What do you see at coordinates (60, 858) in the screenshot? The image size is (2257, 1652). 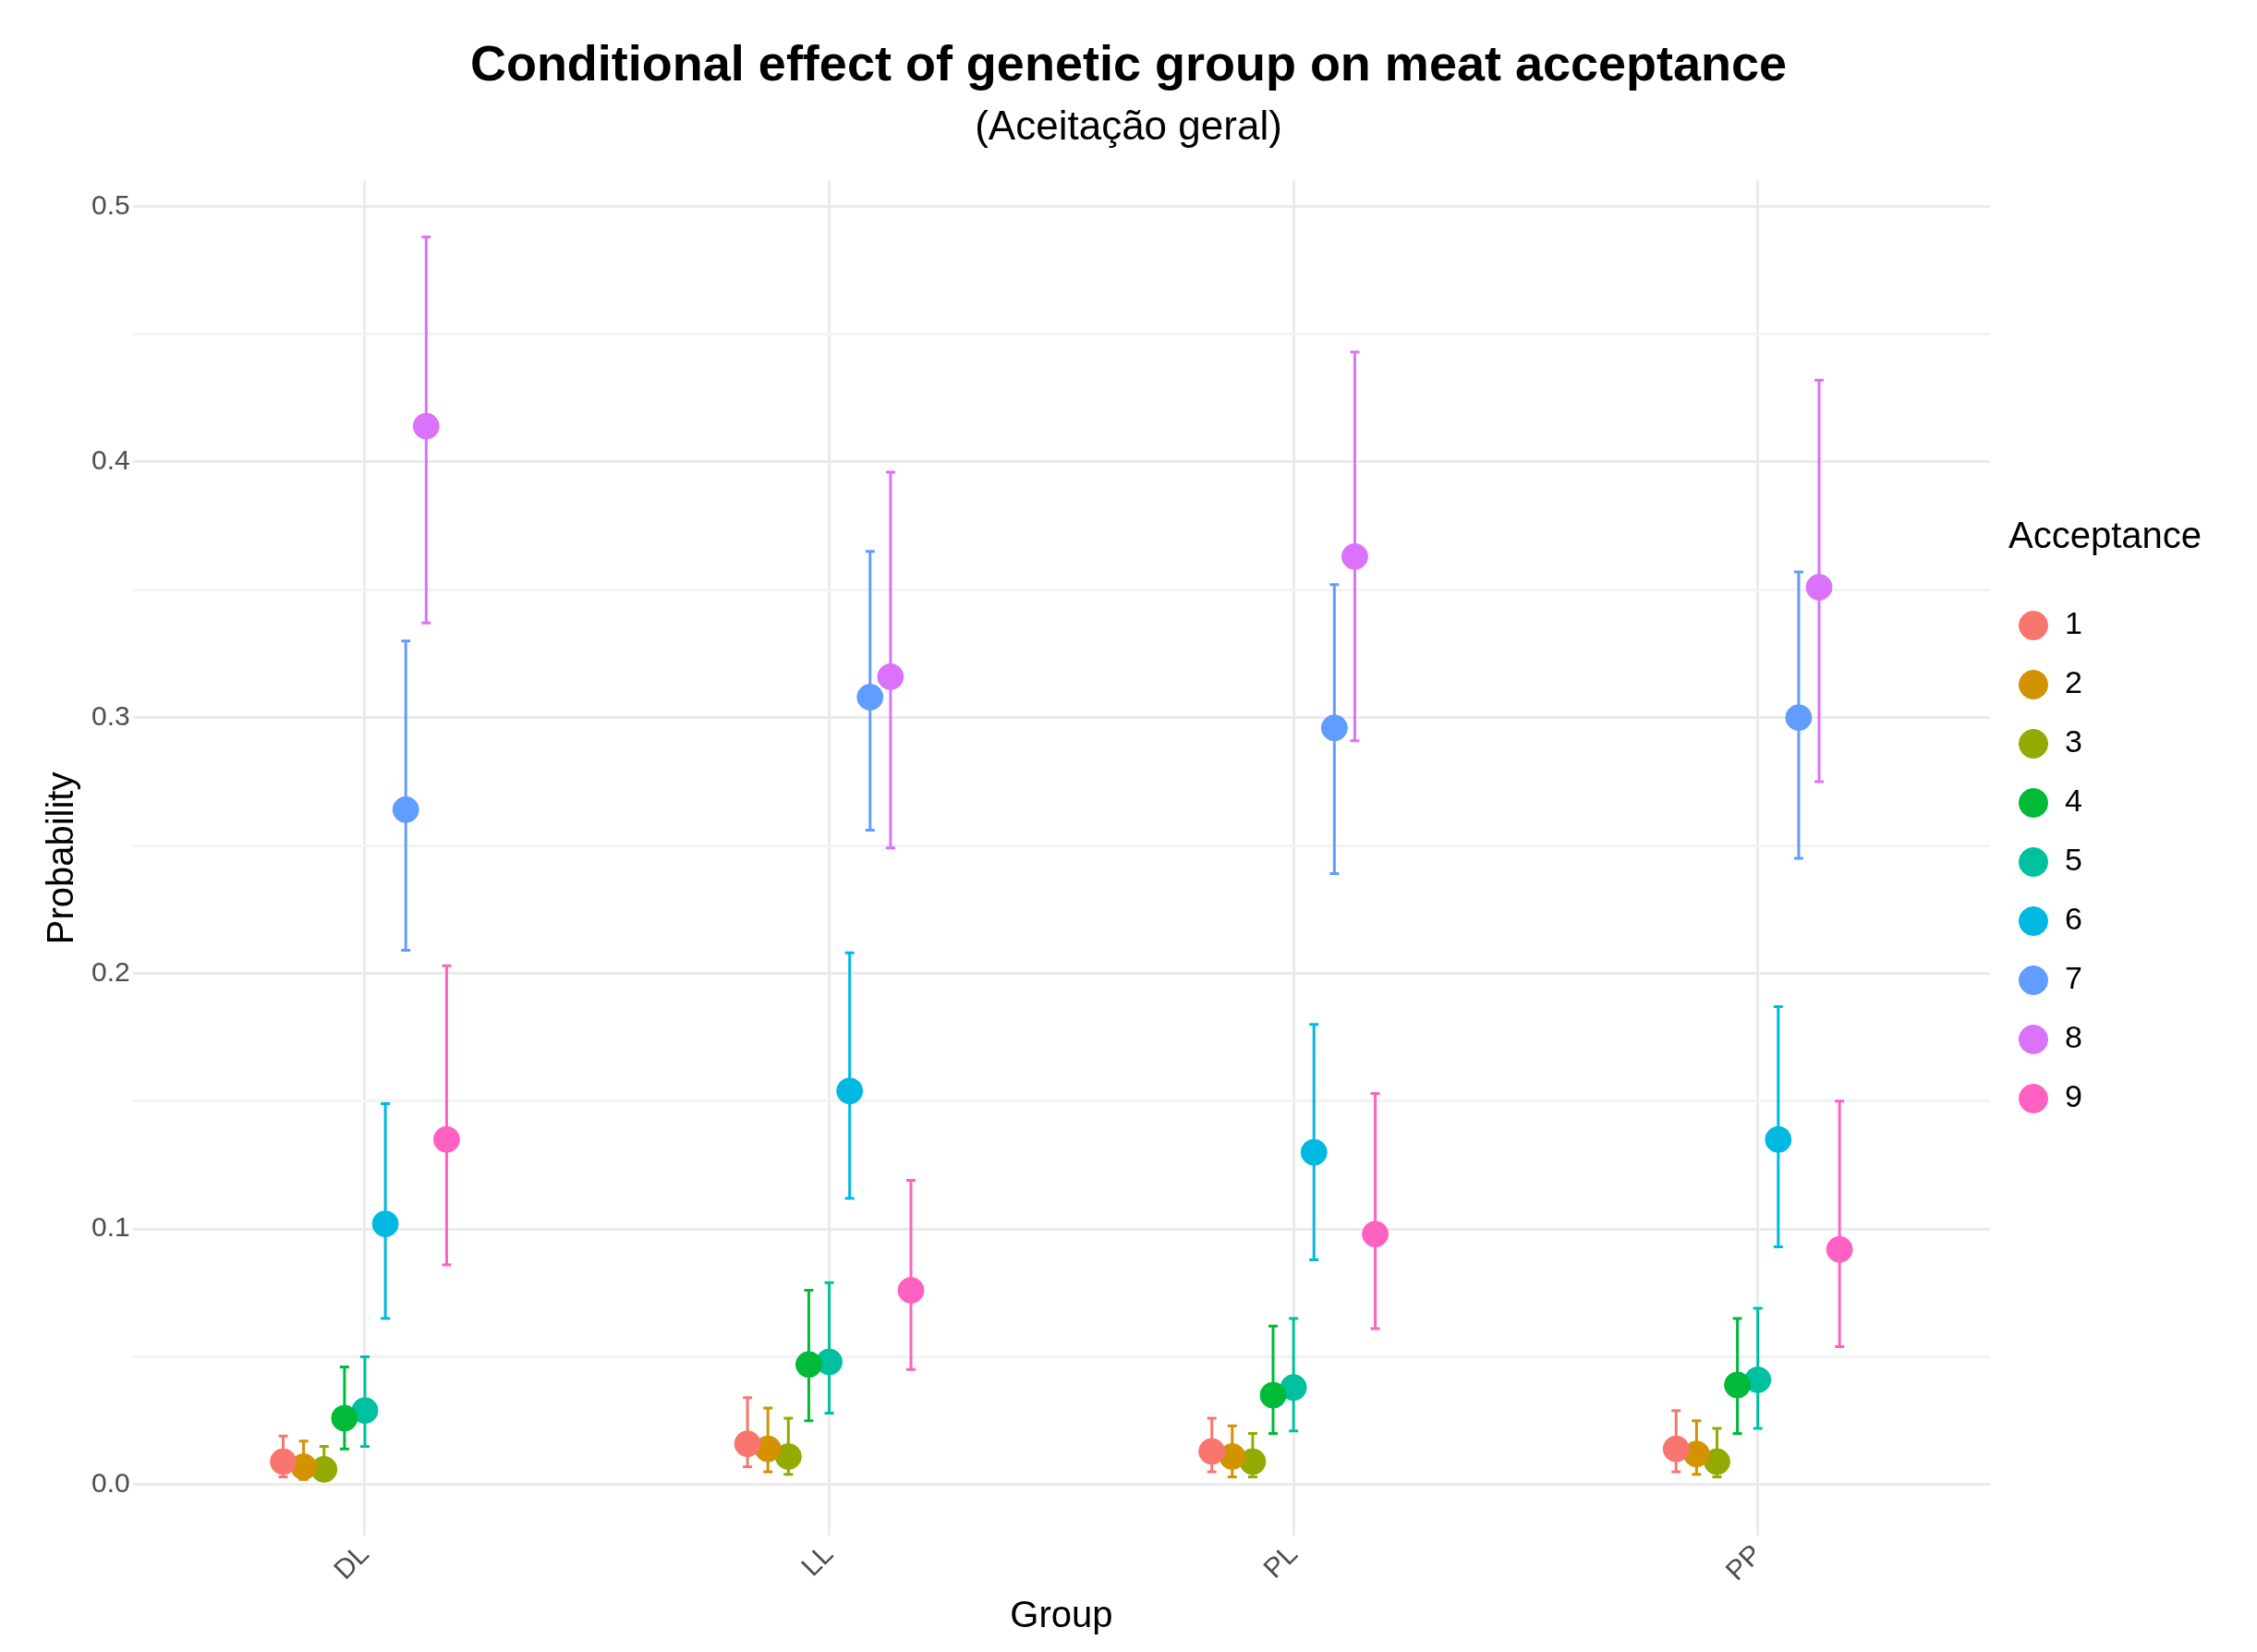 I see `y-axis-title: Probability` at bounding box center [60, 858].